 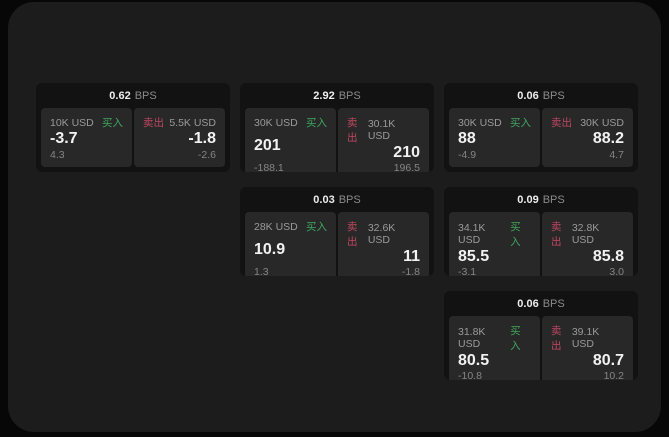 I want to click on sell-panel: 卖出 5.5K USD -1.8 -2.6, so click(x=179, y=137).